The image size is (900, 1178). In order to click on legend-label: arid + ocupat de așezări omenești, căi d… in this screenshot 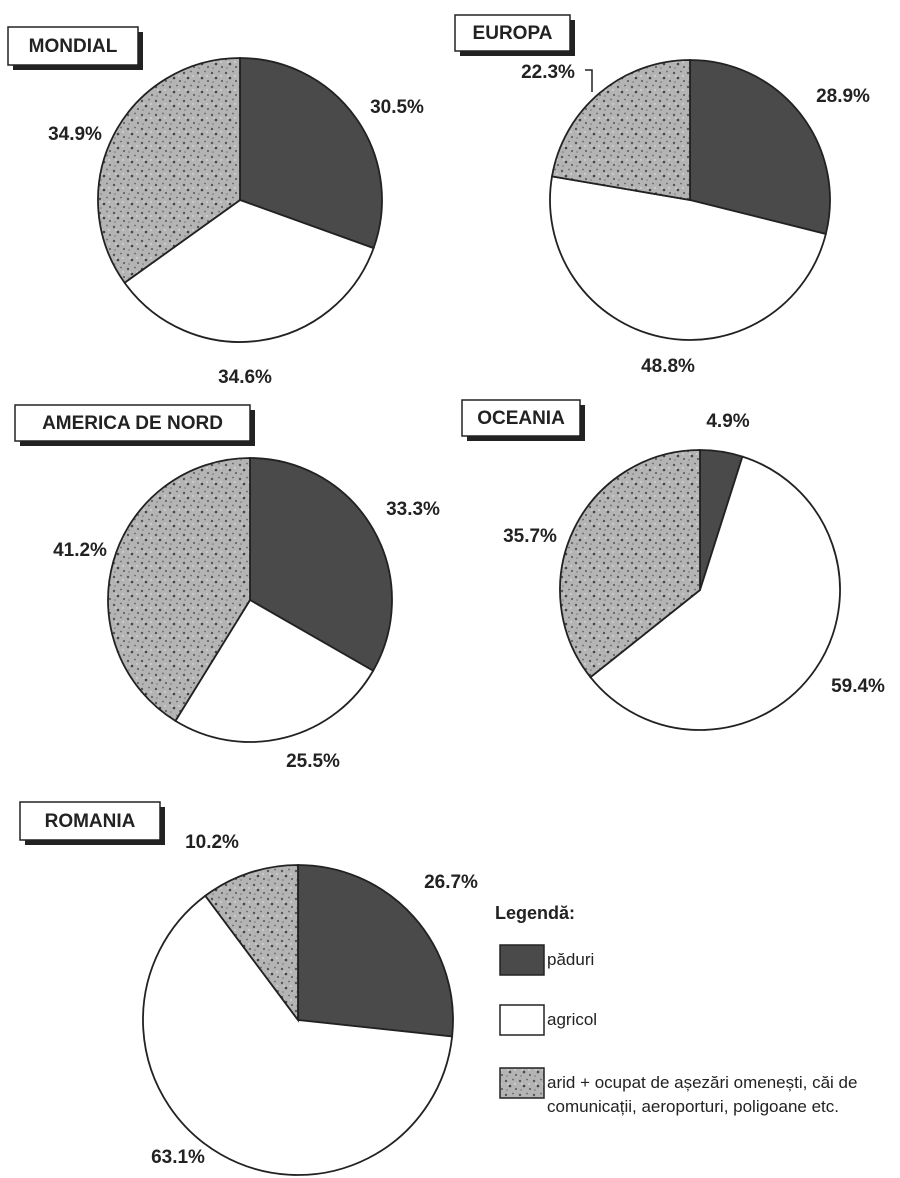, I will do `click(702, 1094)`.